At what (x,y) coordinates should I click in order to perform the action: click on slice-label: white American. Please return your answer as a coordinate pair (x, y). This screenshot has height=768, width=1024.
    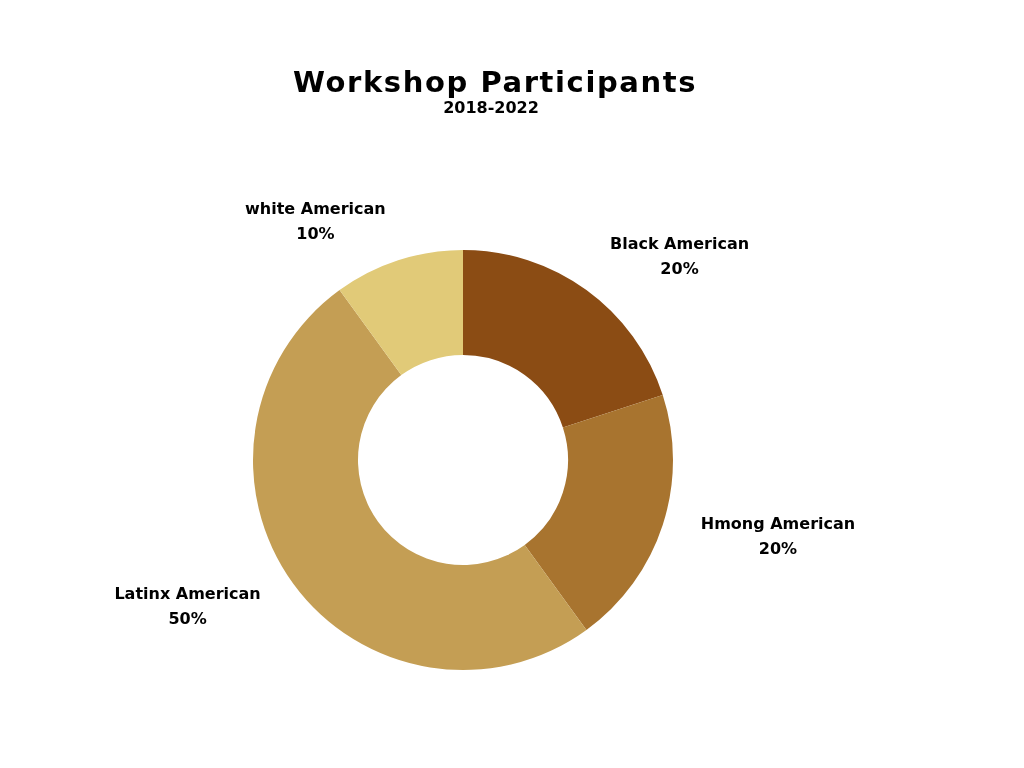
    Looking at the image, I should click on (315, 208).